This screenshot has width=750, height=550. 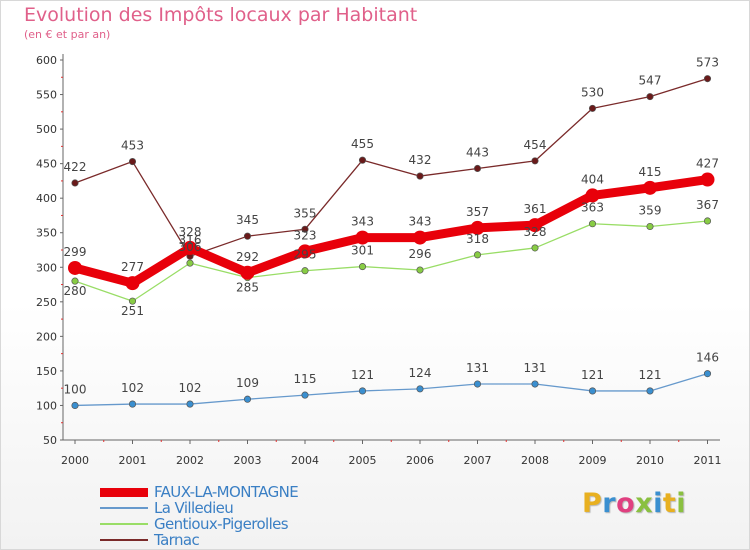 What do you see at coordinates (420, 254) in the screenshot?
I see `data-label: 296` at bounding box center [420, 254].